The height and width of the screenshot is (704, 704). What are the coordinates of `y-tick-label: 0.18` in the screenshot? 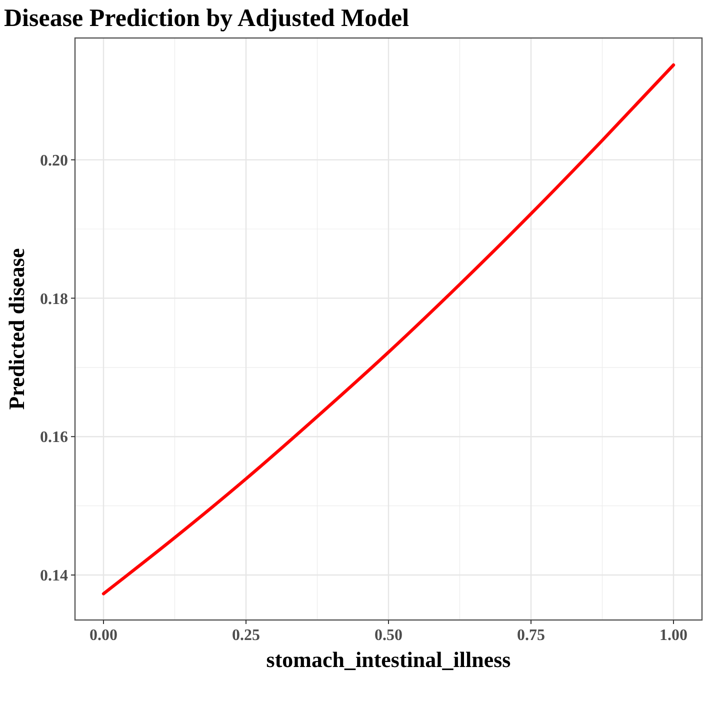 It's located at (54, 299).